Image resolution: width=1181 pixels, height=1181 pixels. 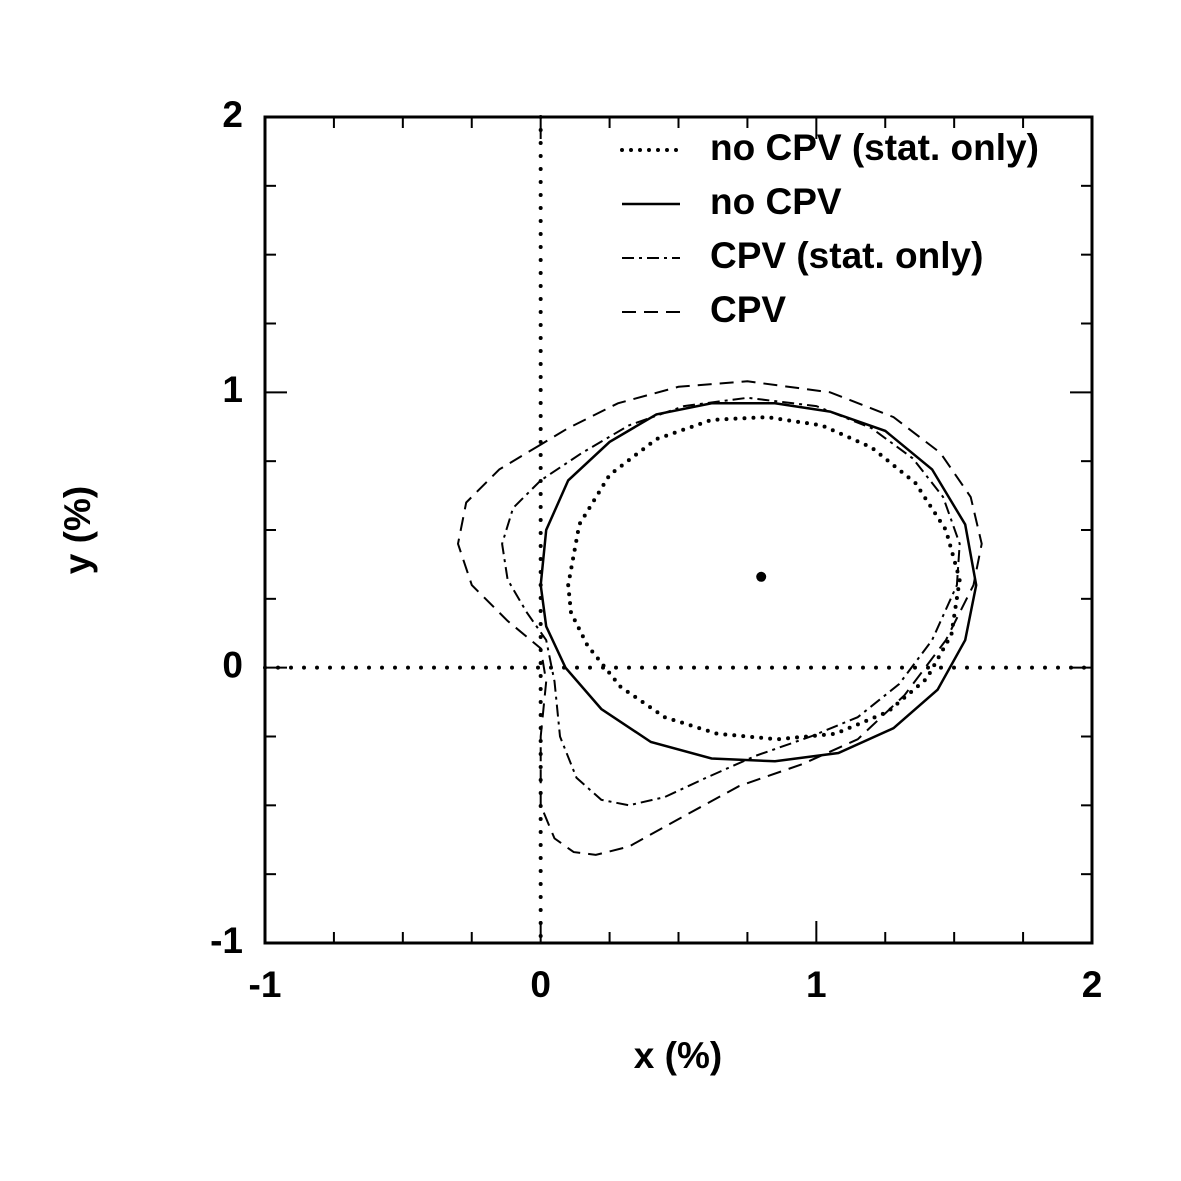 I want to click on x-axis-label: x (%), so click(x=678, y=1055).